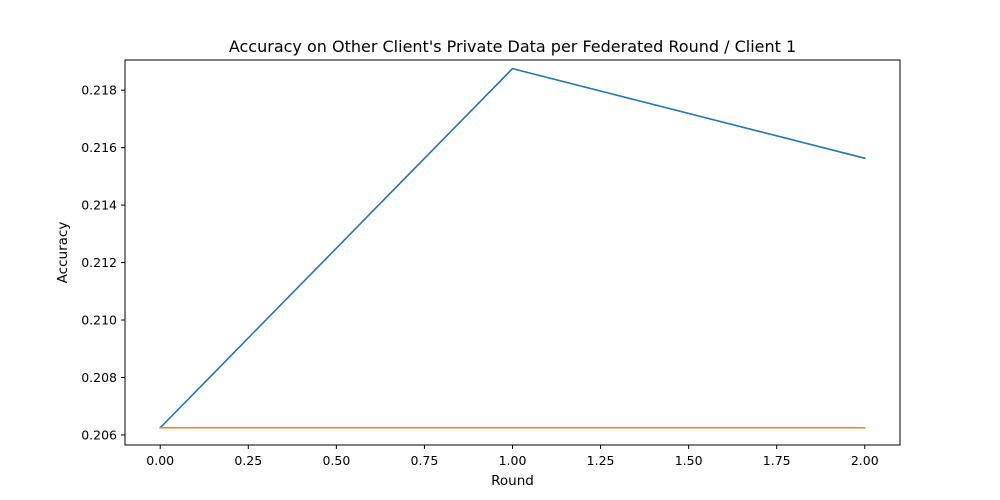 This screenshot has height=500, width=1000. I want to click on y-axis-ticks: 0.206 0.208 0.210 0.212 0.214 0.216 0.218, so click(103, 262).